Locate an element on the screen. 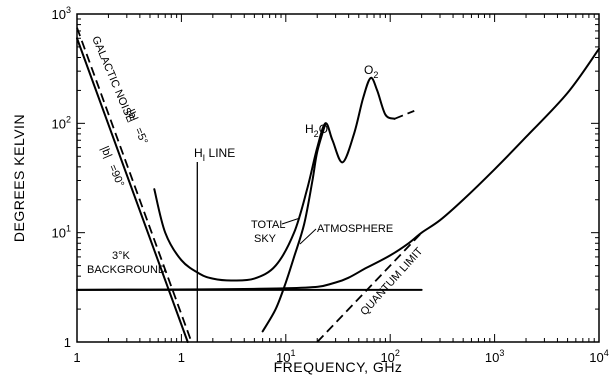 The height and width of the screenshot is (381, 609). series-atmosphere is located at coordinates (294, 227).